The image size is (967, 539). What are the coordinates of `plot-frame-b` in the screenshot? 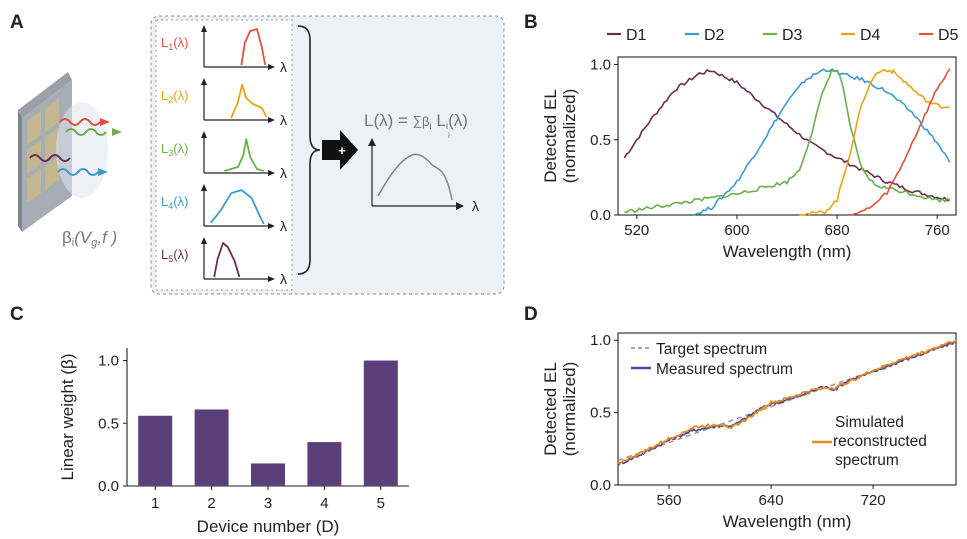 It's located at (787, 136).